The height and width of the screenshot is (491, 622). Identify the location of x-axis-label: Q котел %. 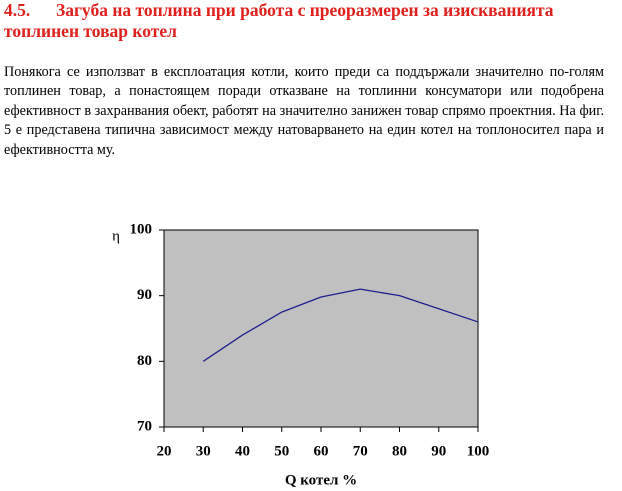
(321, 480).